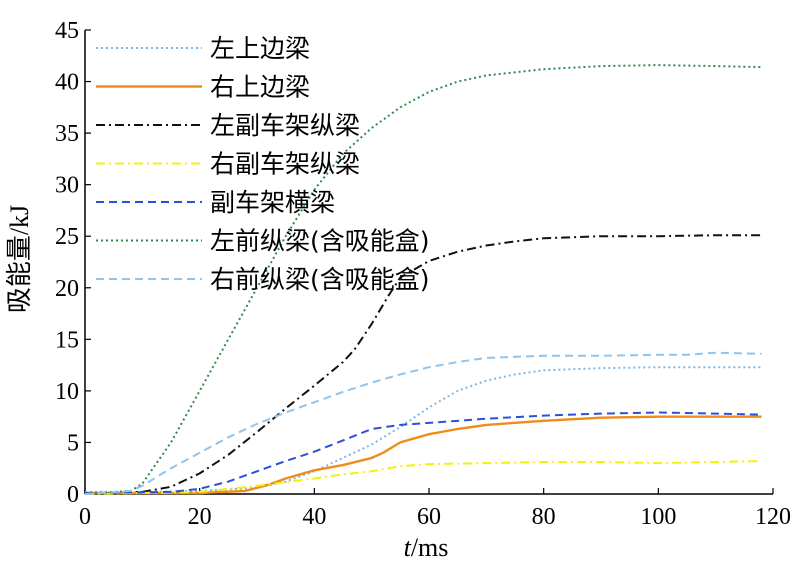  What do you see at coordinates (285, 125) in the screenshot?
I see `legend-label-3: 左副车架纵梁` at bounding box center [285, 125].